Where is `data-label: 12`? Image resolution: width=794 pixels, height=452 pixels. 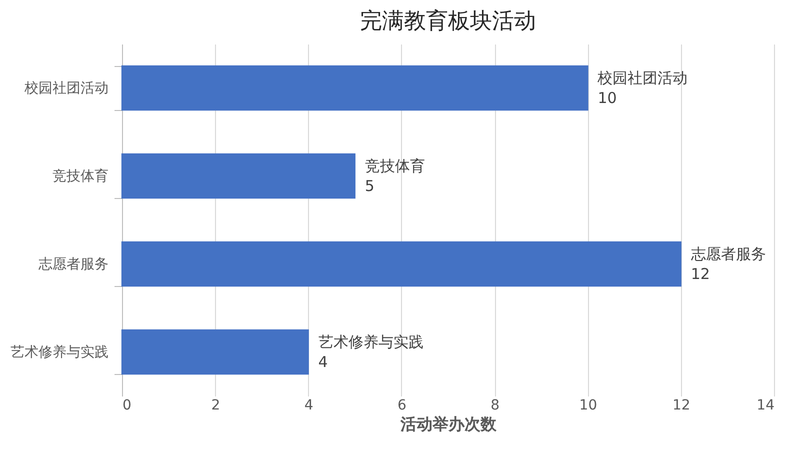 data-label: 12 is located at coordinates (700, 274).